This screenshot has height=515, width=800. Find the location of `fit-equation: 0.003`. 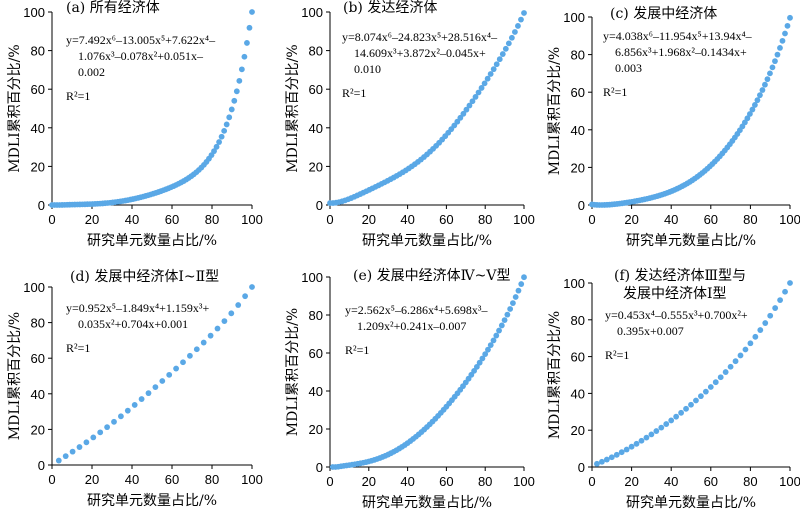

fit-equation: 0.003 is located at coordinates (628, 68).